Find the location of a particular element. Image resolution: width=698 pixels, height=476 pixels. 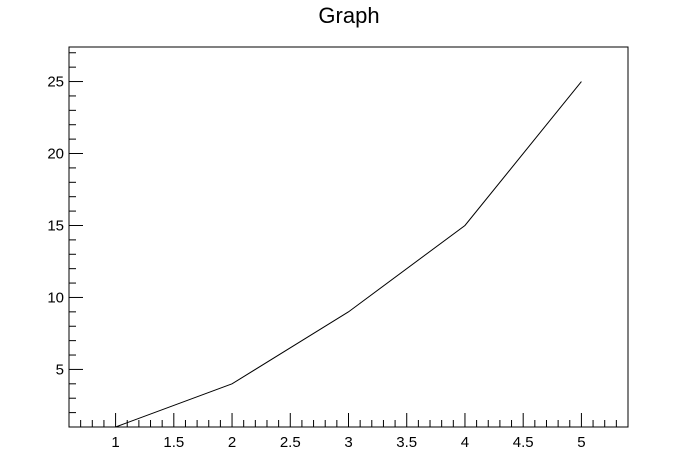

y-tick-label: 5 is located at coordinates (60, 369).